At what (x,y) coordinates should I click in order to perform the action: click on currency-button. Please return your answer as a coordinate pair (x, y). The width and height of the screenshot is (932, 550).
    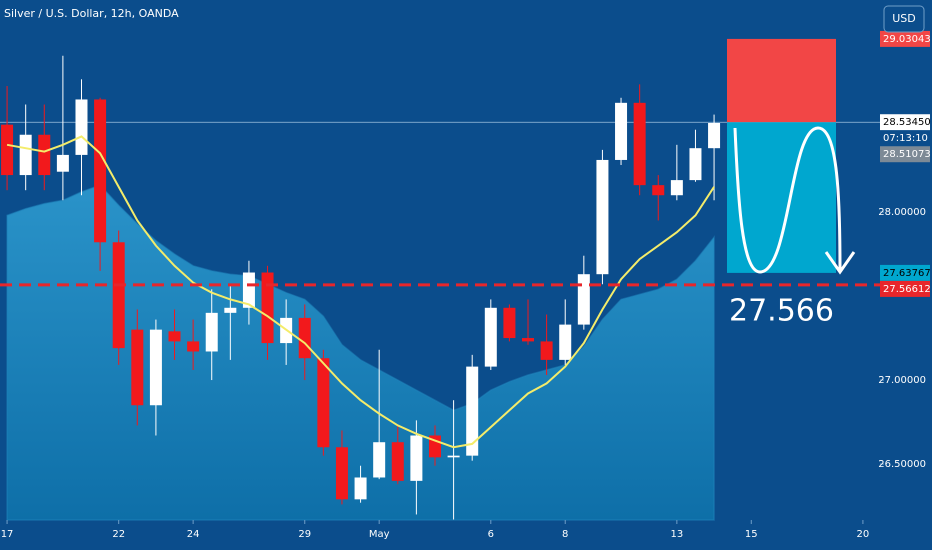
    Looking at the image, I should click on (904, 19).